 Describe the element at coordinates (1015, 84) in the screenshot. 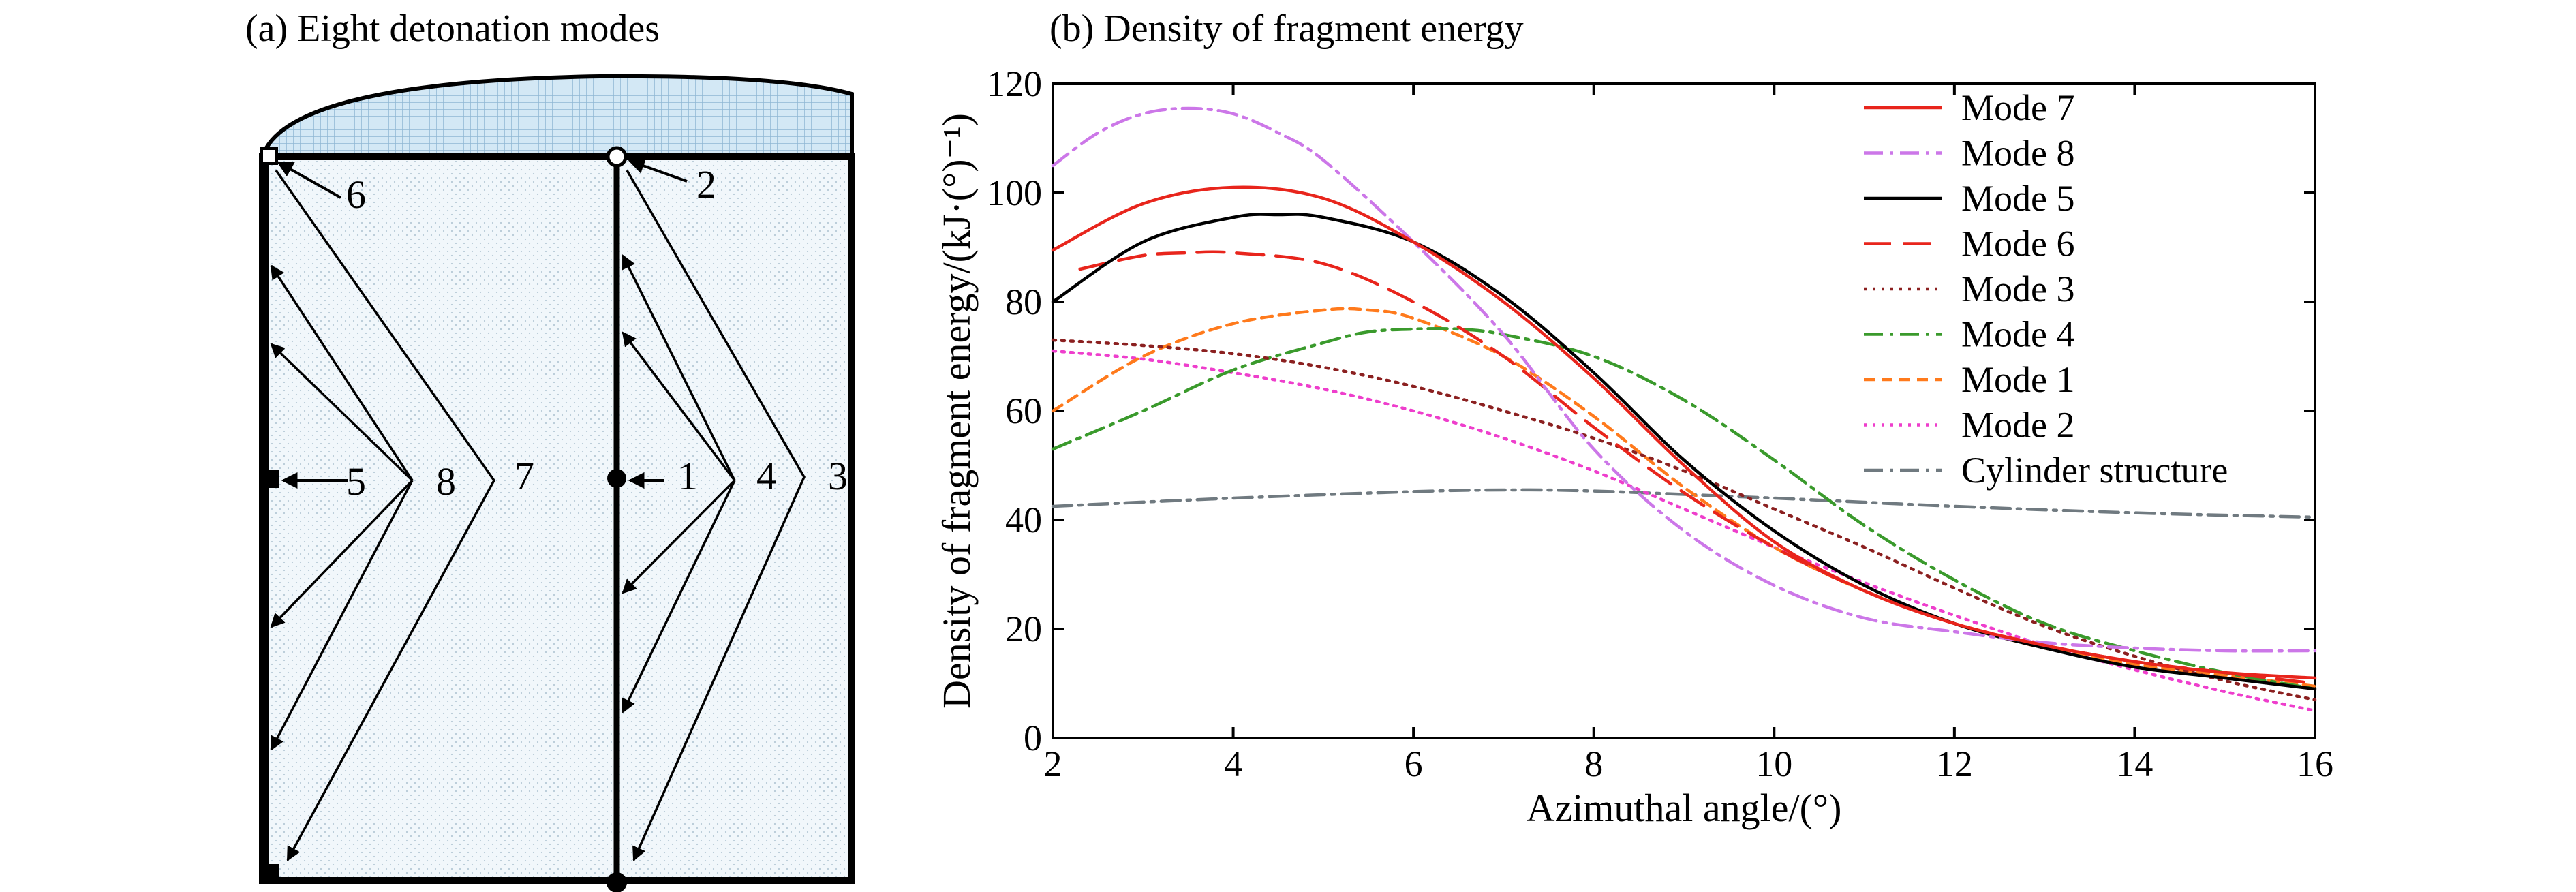

I see `y-tick-label: 120` at that location.